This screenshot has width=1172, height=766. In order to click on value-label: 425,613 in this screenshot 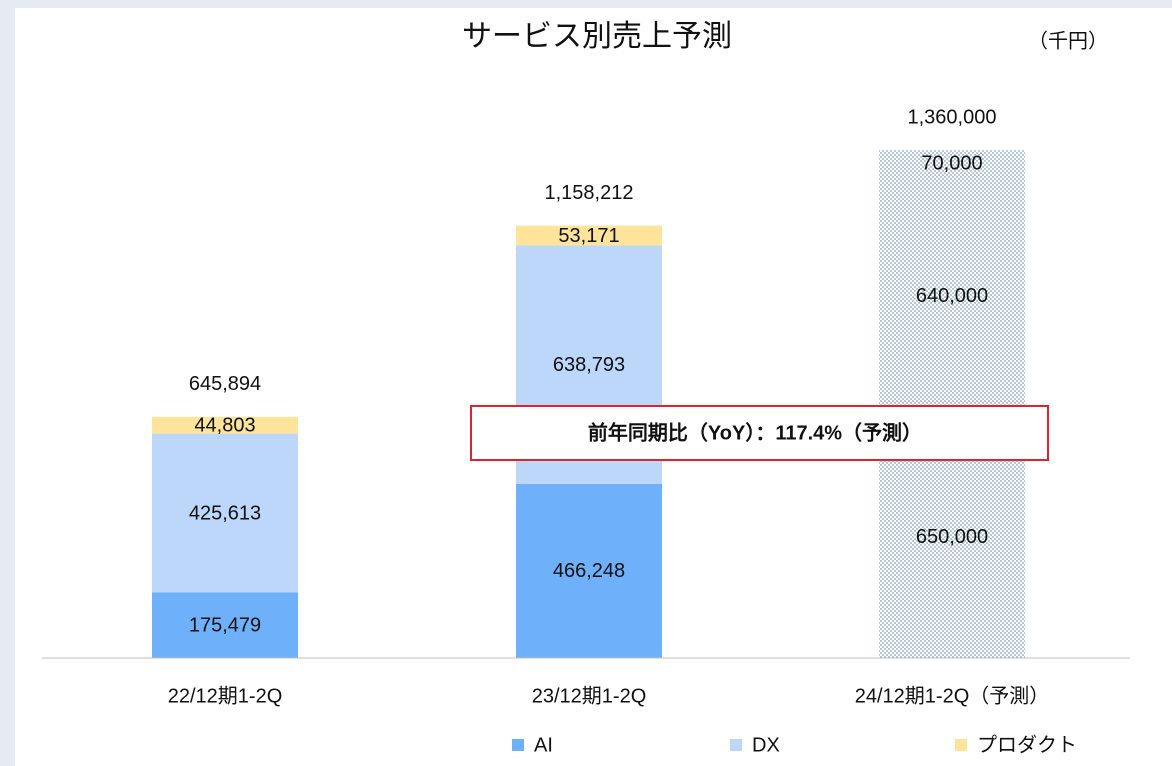, I will do `click(225, 513)`.